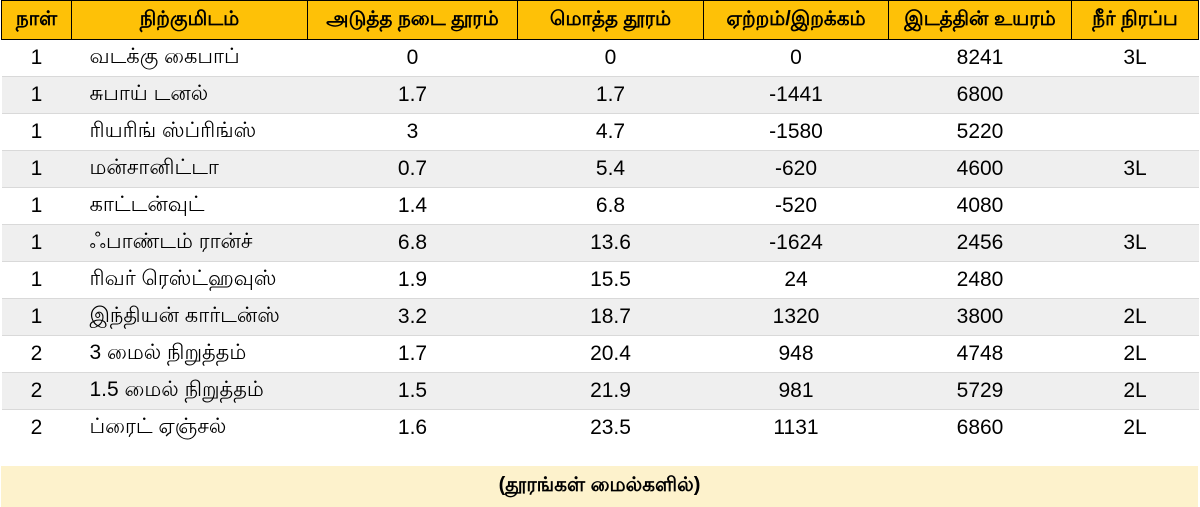 This screenshot has width=1200, height=507. Describe the element at coordinates (980, 280) in the screenshot. I see `cell-altitude: 2480` at that location.